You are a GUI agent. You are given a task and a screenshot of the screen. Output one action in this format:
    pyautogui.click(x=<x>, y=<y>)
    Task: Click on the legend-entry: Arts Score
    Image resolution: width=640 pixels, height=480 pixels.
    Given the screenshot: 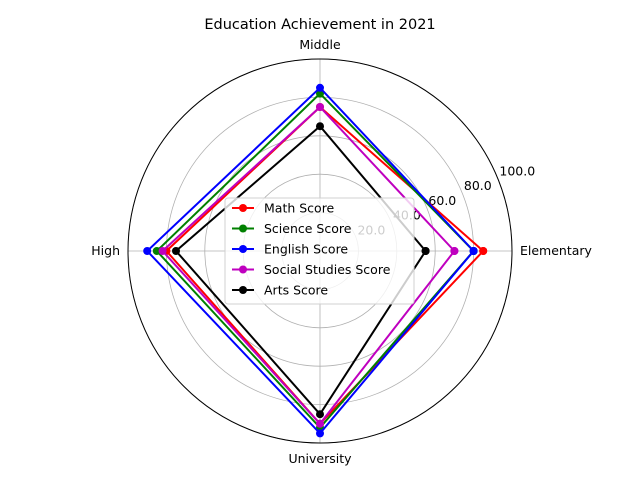 What is the action you would take?
    pyautogui.click(x=280, y=290)
    